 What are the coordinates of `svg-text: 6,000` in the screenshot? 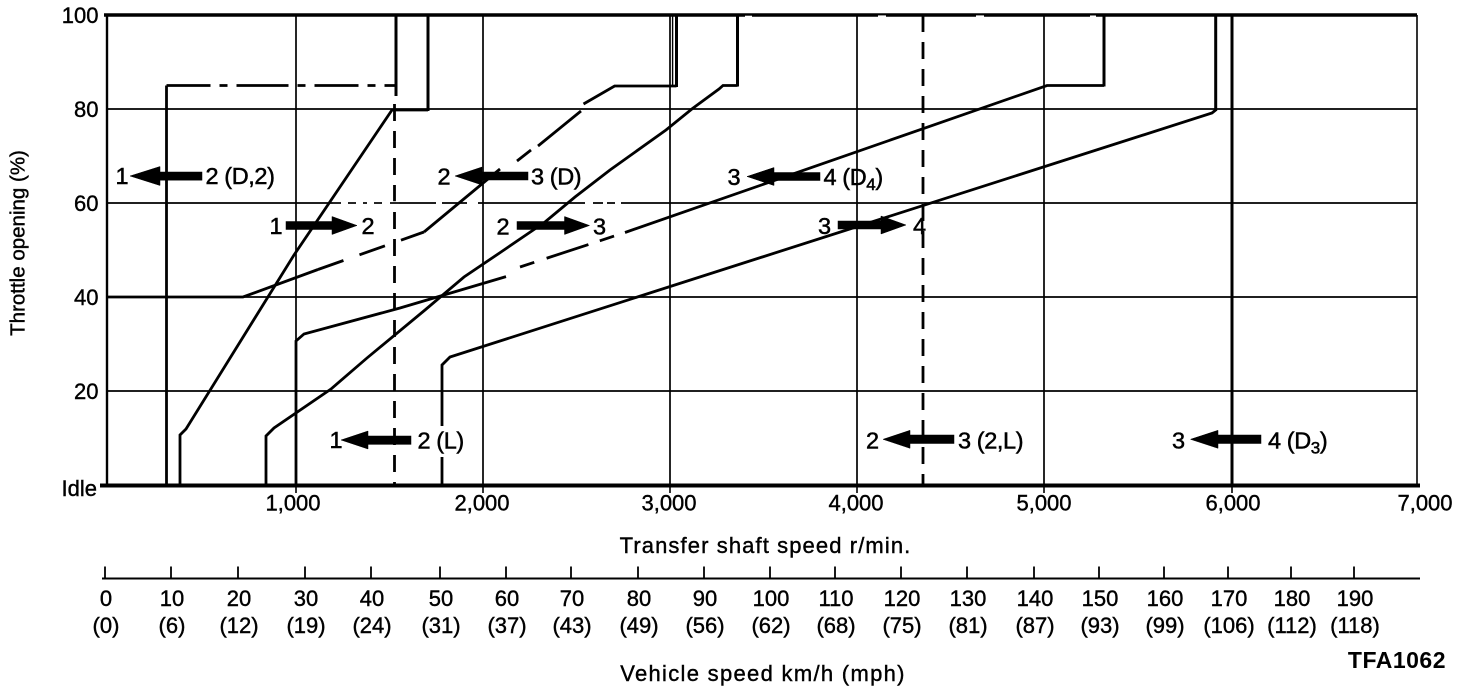 It's located at (1232, 503).